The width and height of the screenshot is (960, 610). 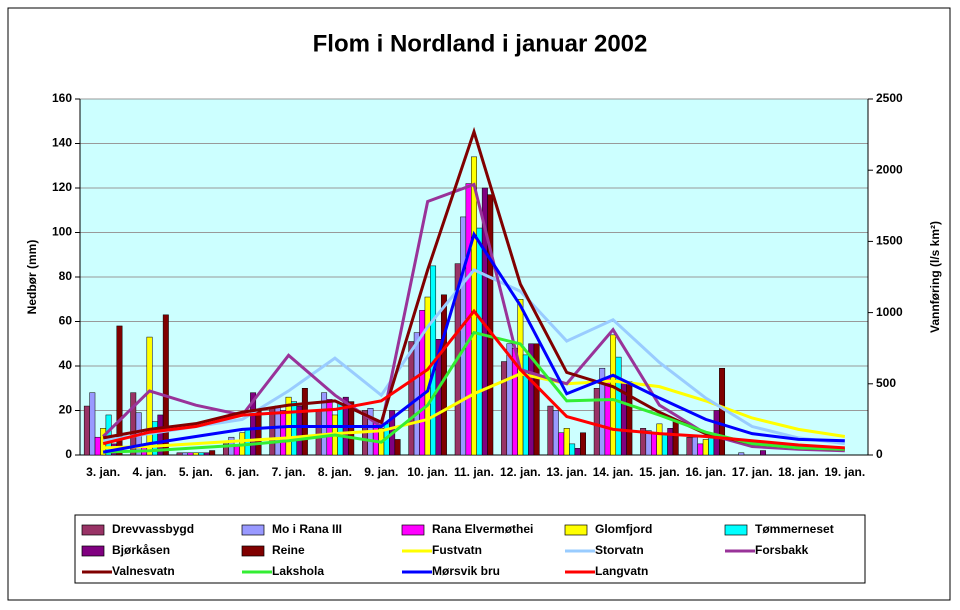 I want to click on y-tick-label: 0, so click(x=68, y=454).